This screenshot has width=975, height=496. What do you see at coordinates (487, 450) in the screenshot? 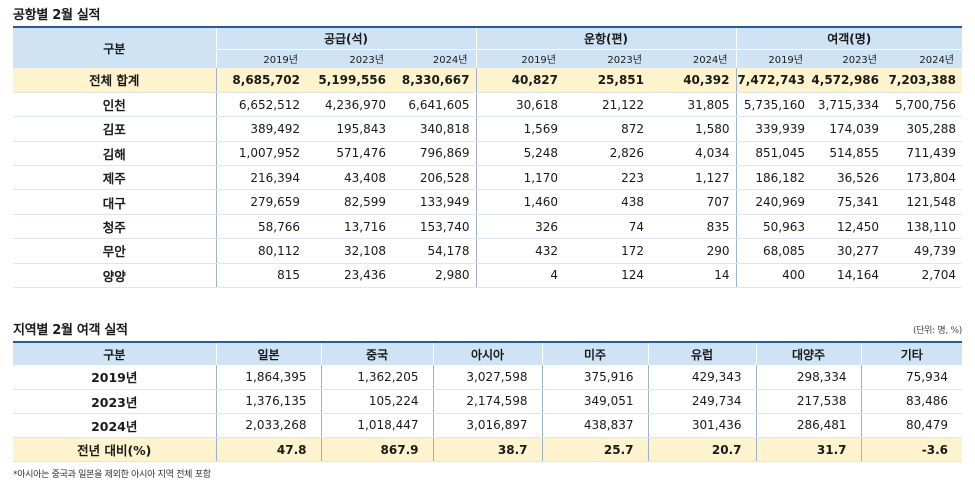
I see `yoy-row: 전년 대비(%) 47.8 867.9 38.7 25.7 20.7 31.7 -3.6` at bounding box center [487, 450].